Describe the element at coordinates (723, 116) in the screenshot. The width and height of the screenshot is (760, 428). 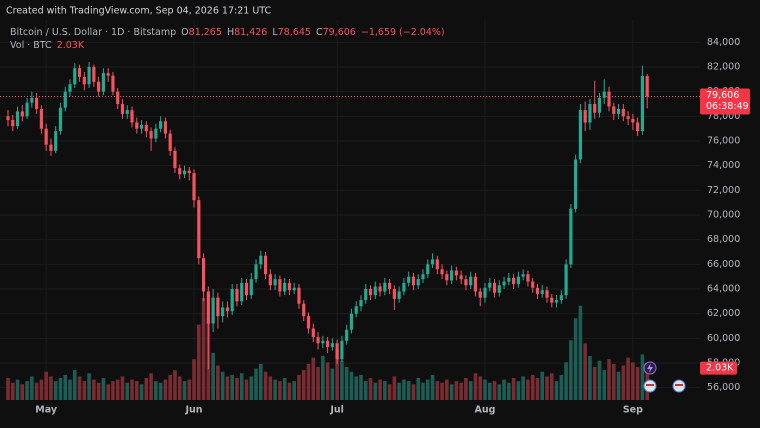
I see `y-tick-label: 78,000` at that location.